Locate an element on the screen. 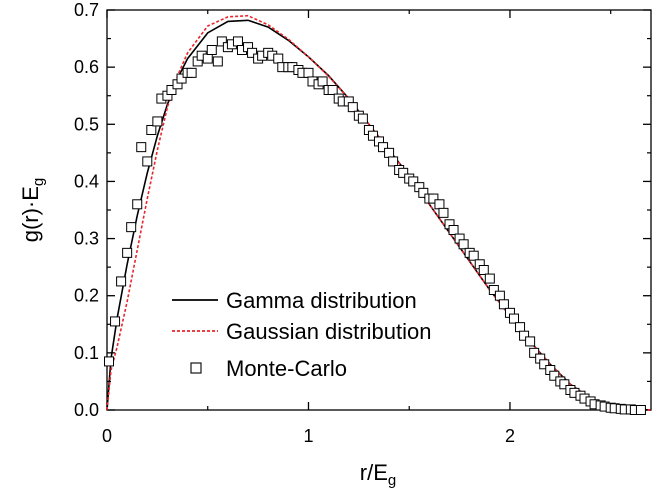 The width and height of the screenshot is (659, 497). y-tick-label: 0.0 is located at coordinates (86, 410).